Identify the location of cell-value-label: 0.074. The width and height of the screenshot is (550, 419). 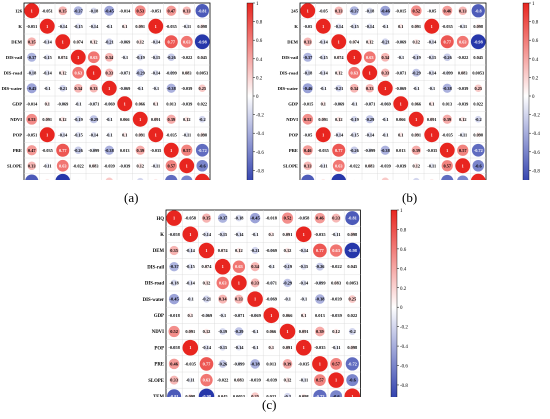
(339, 57).